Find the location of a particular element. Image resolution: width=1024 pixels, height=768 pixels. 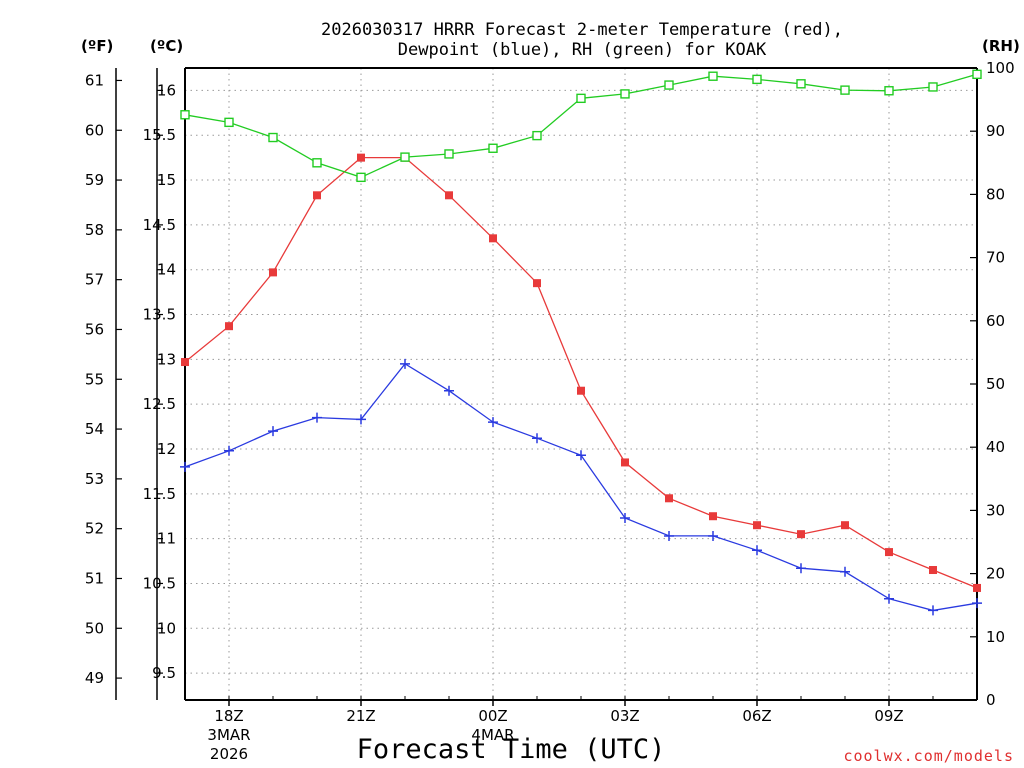

fahrenheit-axis-unit: (ºF) is located at coordinates (97, 46).